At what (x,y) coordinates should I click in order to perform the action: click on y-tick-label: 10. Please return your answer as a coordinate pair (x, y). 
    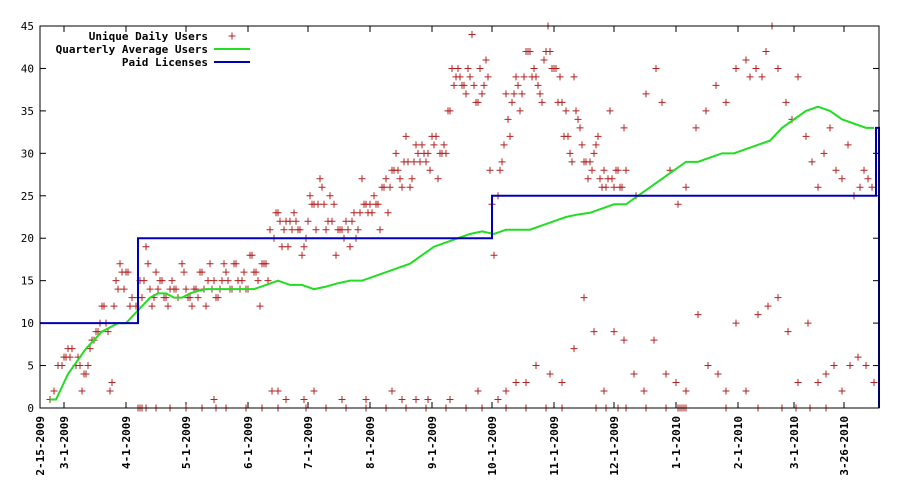
    Looking at the image, I should click on (27, 323).